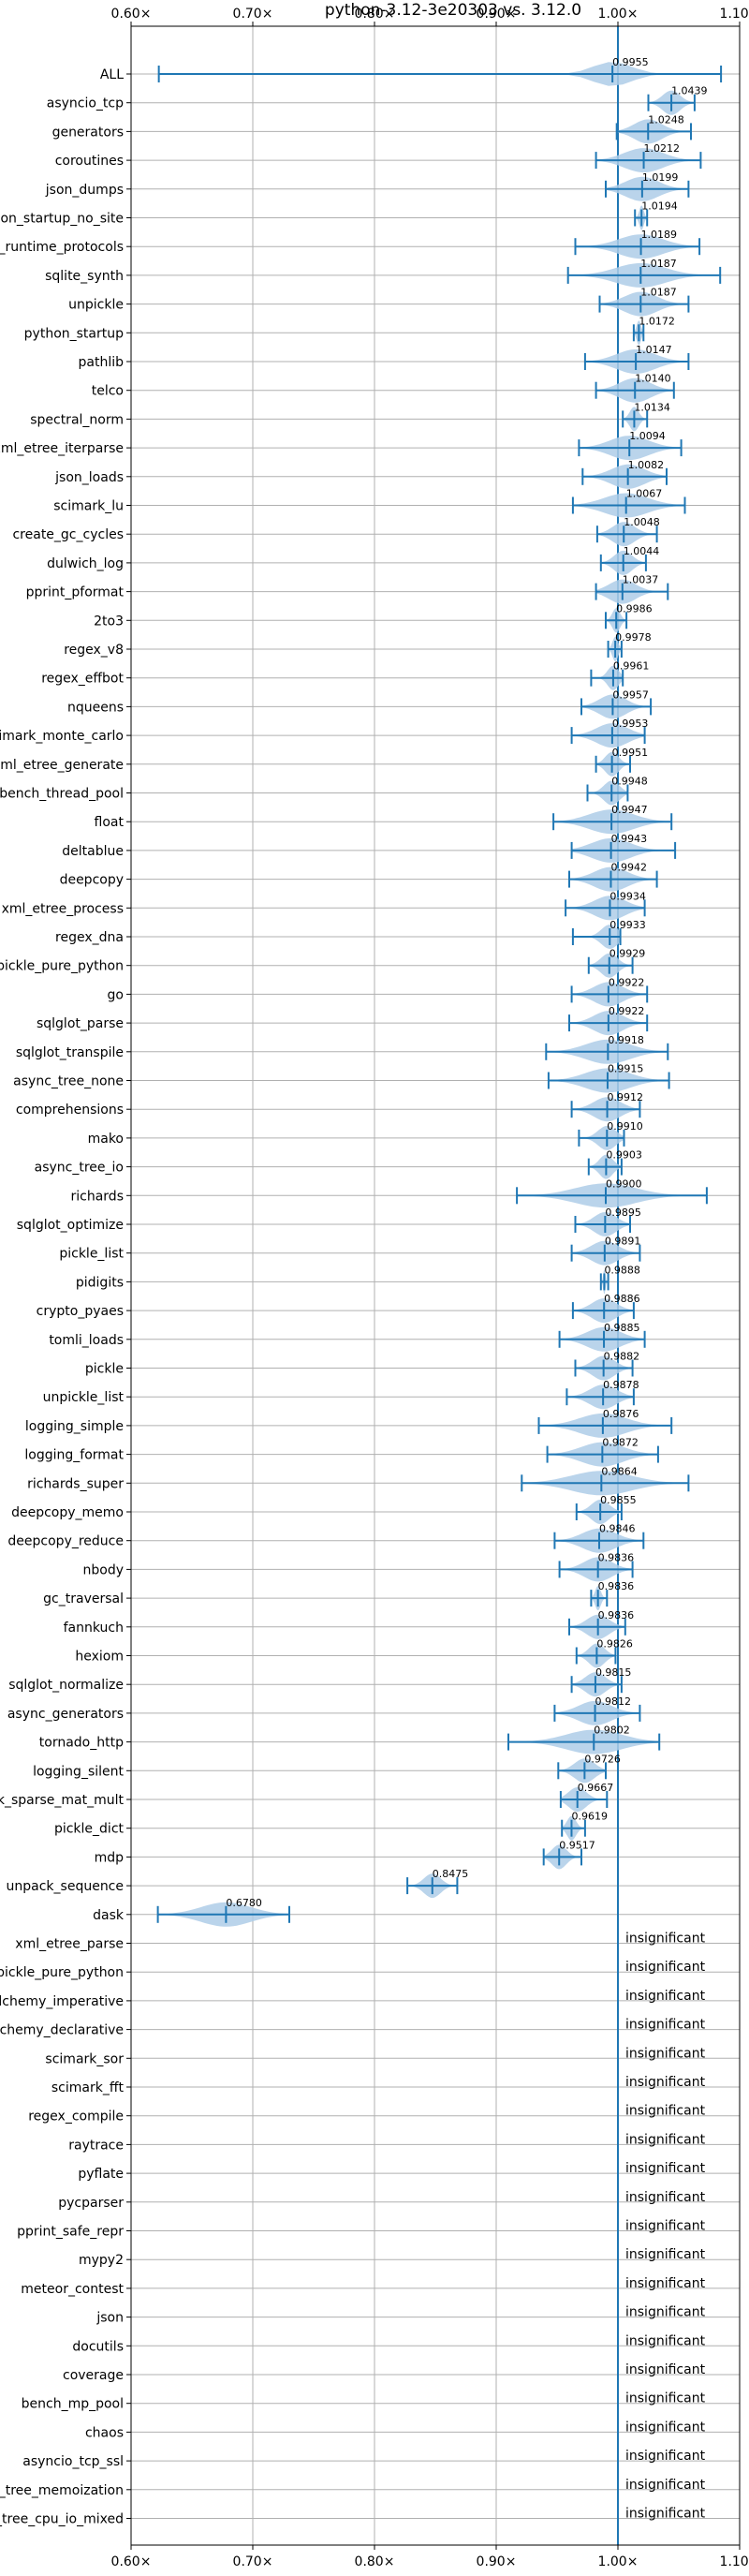  Describe the element at coordinates (91, 1255) in the screenshot. I see `y-tick-label: pickle_list` at that location.